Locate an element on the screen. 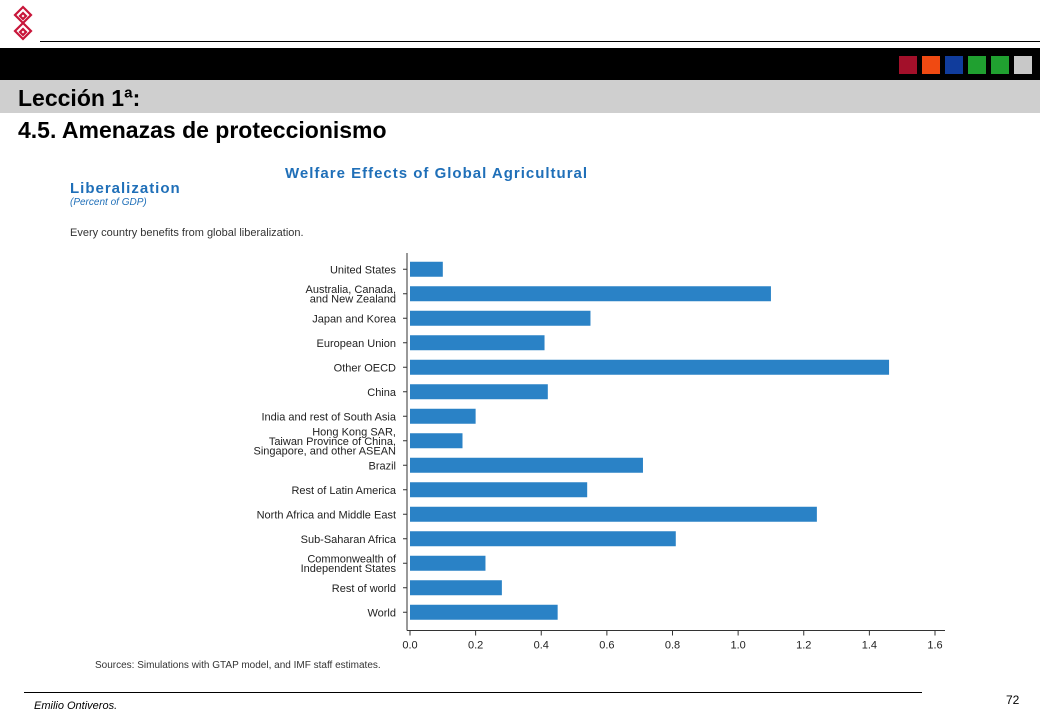 This screenshot has width=1040, height=720. category-label: Brazil is located at coordinates (382, 466).